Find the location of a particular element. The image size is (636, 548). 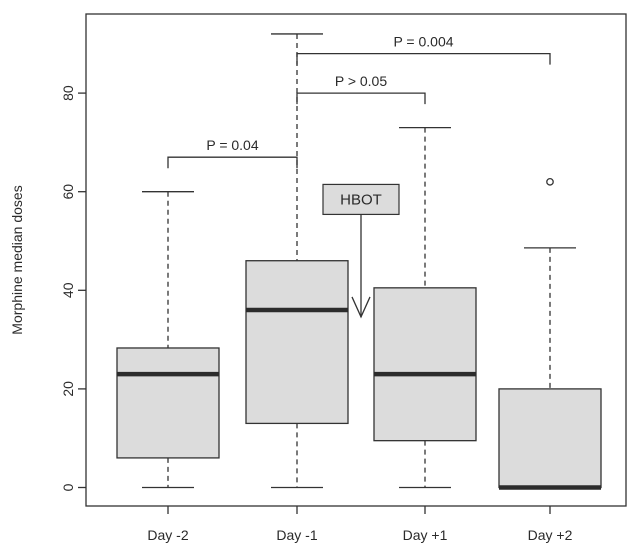

hbot-annotation: HBOT is located at coordinates (361, 251).